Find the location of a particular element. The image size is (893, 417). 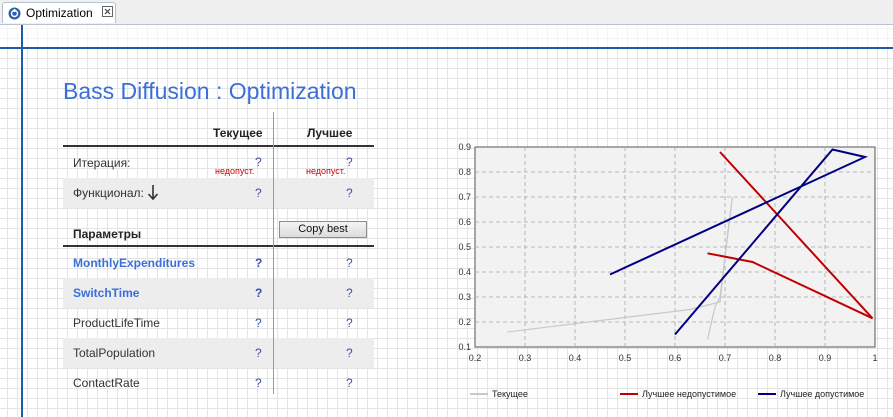

iteration-current-value: ? is located at coordinates (258, 162).